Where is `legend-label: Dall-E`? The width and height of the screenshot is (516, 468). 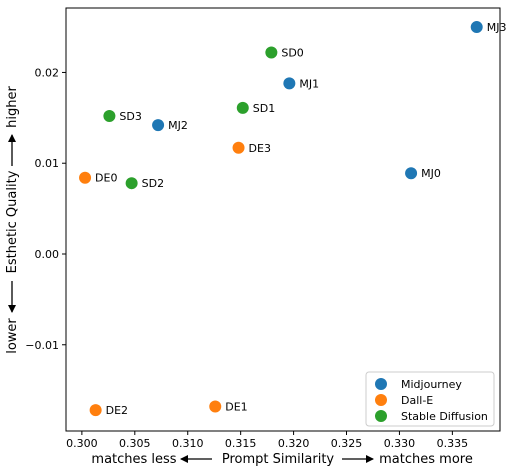
legend-label: Dall-E is located at coordinates (417, 400).